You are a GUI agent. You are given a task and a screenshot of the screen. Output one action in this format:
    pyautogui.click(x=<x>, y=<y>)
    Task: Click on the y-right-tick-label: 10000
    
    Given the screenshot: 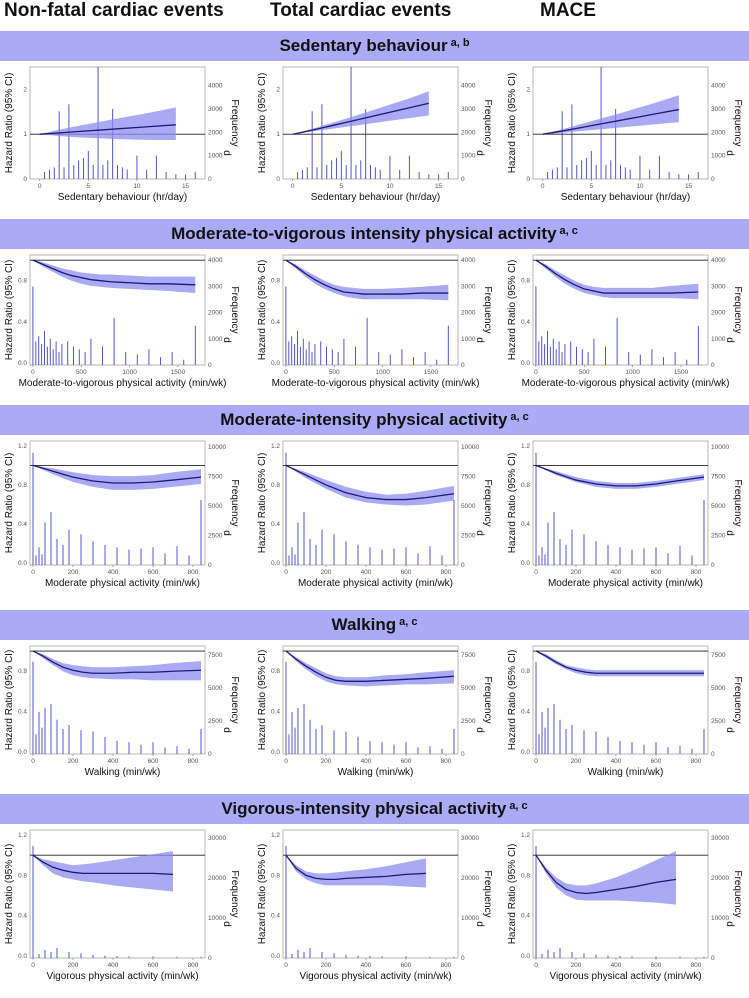 What is the action you would take?
    pyautogui.click(x=217, y=447)
    